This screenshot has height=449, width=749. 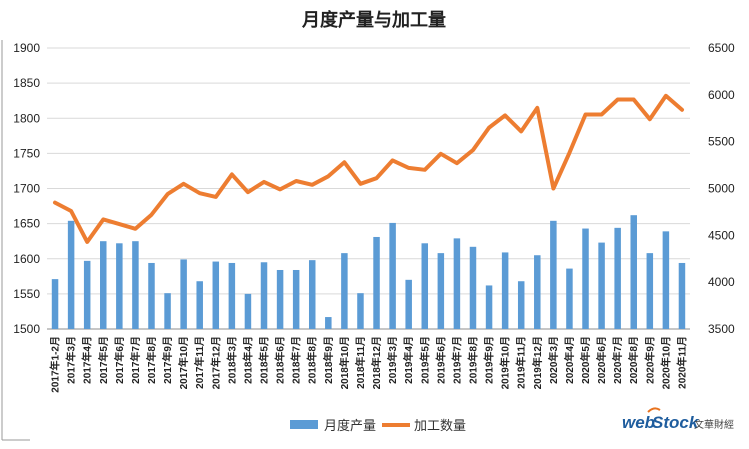 I want to click on x-tick-label: 2017年6月, so click(x=119, y=360).